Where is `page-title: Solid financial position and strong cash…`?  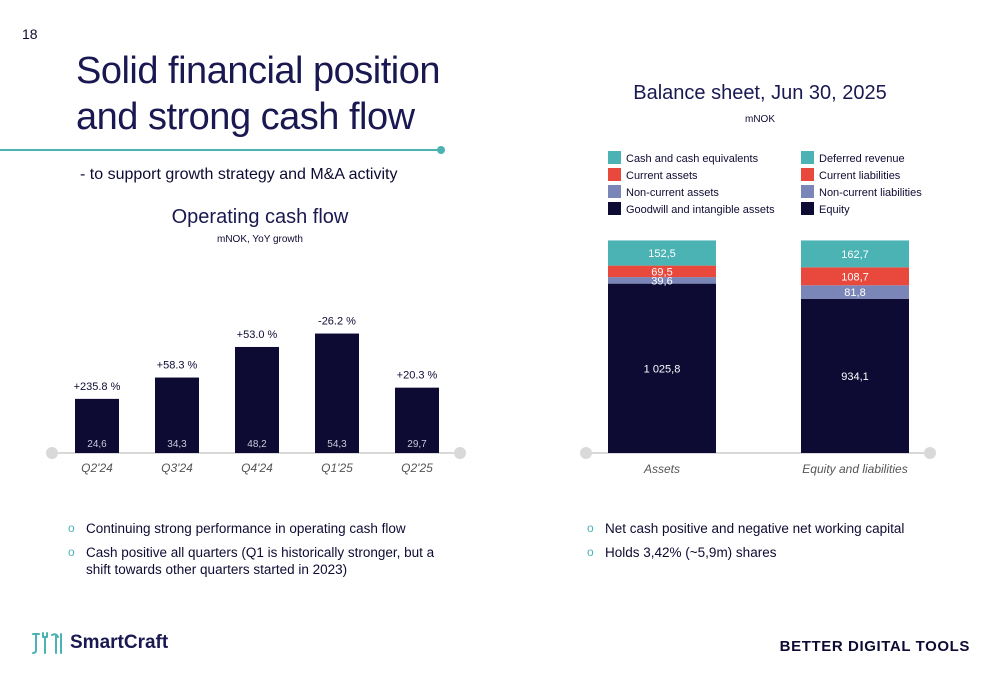 page-title: Solid financial position and strong cash… is located at coordinates (258, 94).